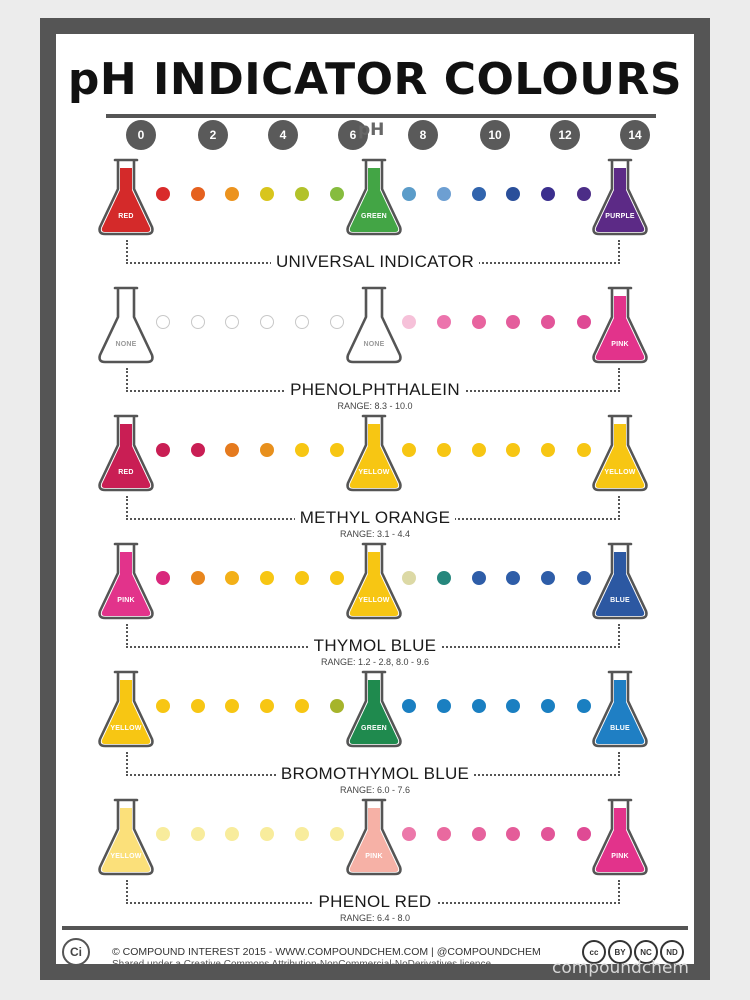 The width and height of the screenshot is (750, 1000). I want to click on ph-tick-2: 2, so click(213, 135).